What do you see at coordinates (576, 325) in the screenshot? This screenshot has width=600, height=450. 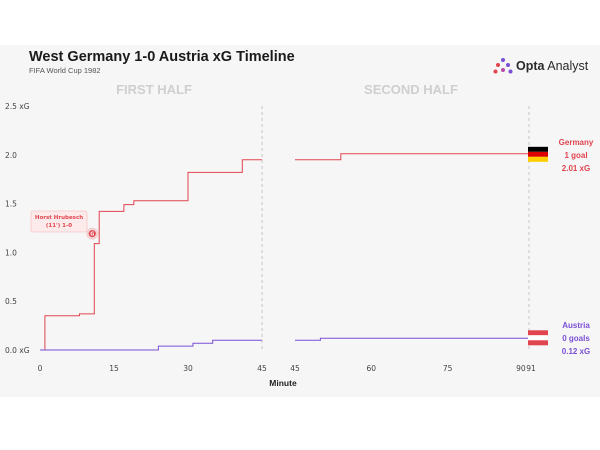 I see `austria-end-label: Austria` at bounding box center [576, 325].